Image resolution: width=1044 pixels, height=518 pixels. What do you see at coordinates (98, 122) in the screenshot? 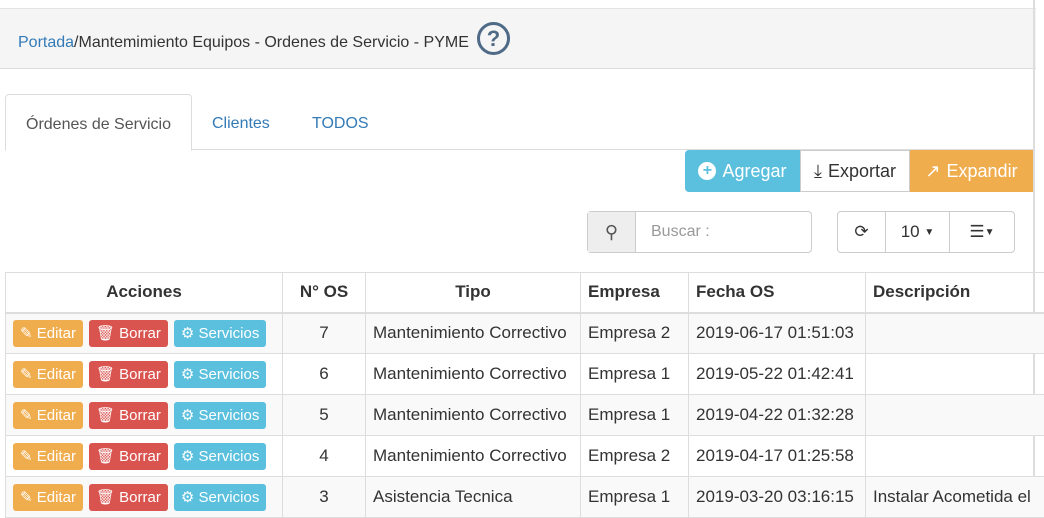
I see `tab-ordenes: Órdenes de Servicio` at bounding box center [98, 122].